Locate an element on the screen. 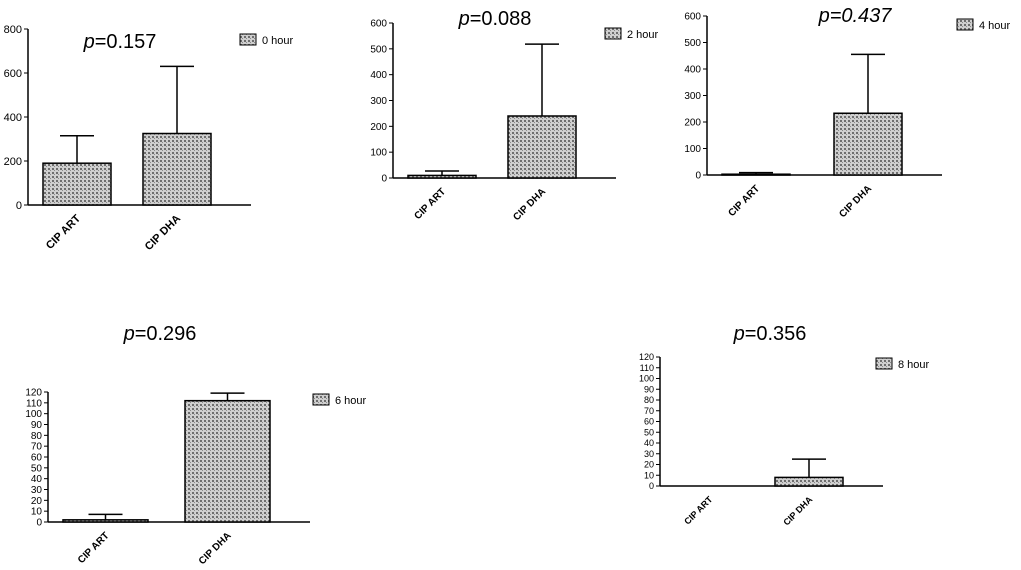 Image resolution: width=1021 pixels, height=570 pixels. legend-label: 6 hour is located at coordinates (351, 401).